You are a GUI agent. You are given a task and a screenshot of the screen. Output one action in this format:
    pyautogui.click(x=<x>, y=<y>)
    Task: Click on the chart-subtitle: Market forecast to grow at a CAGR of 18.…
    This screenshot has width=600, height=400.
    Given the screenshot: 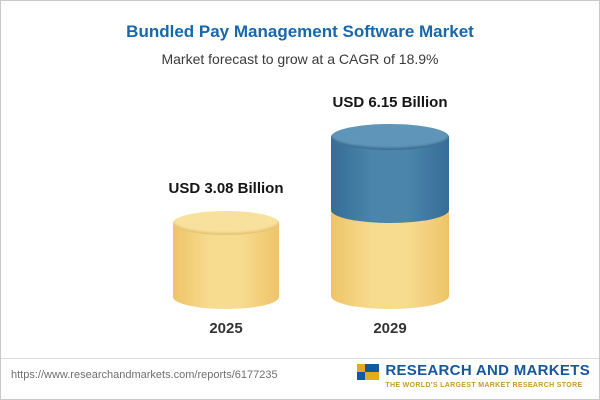 What is the action you would take?
    pyautogui.click(x=300, y=59)
    